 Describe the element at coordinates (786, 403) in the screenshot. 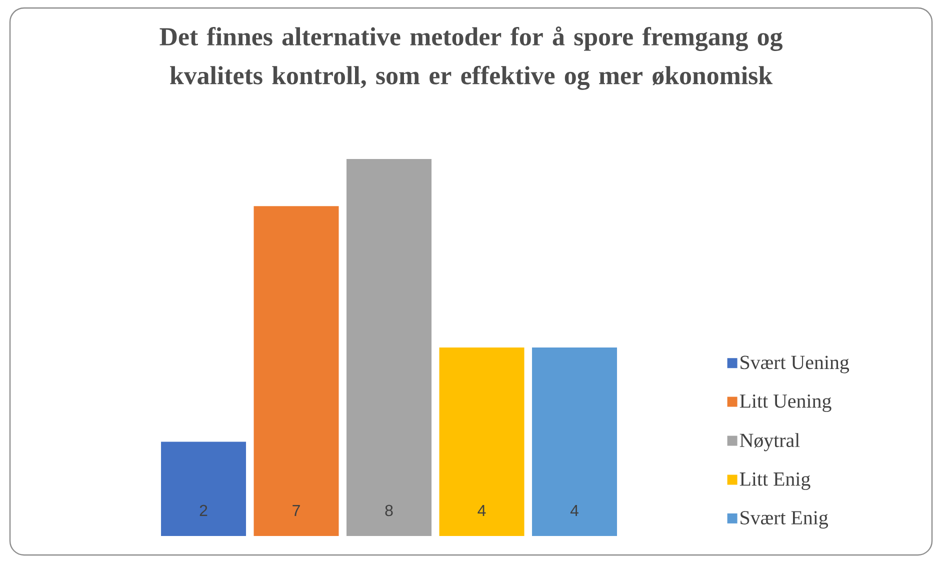

I see `legend-label: Litt Uening` at that location.